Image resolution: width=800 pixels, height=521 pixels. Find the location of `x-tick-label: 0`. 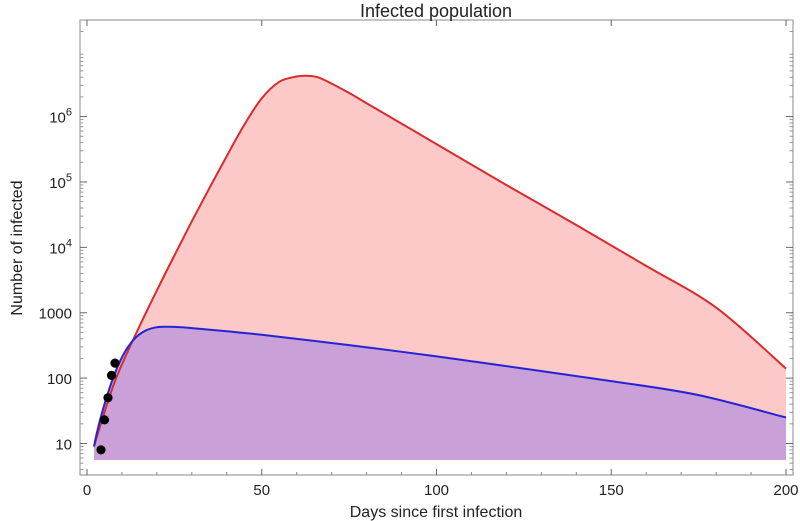

x-tick-label: 0 is located at coordinates (87, 490).